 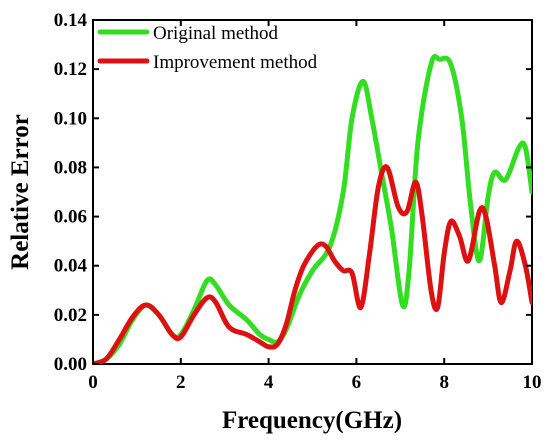 I want to click on y-tick-label: 0.04, so click(x=71, y=266).